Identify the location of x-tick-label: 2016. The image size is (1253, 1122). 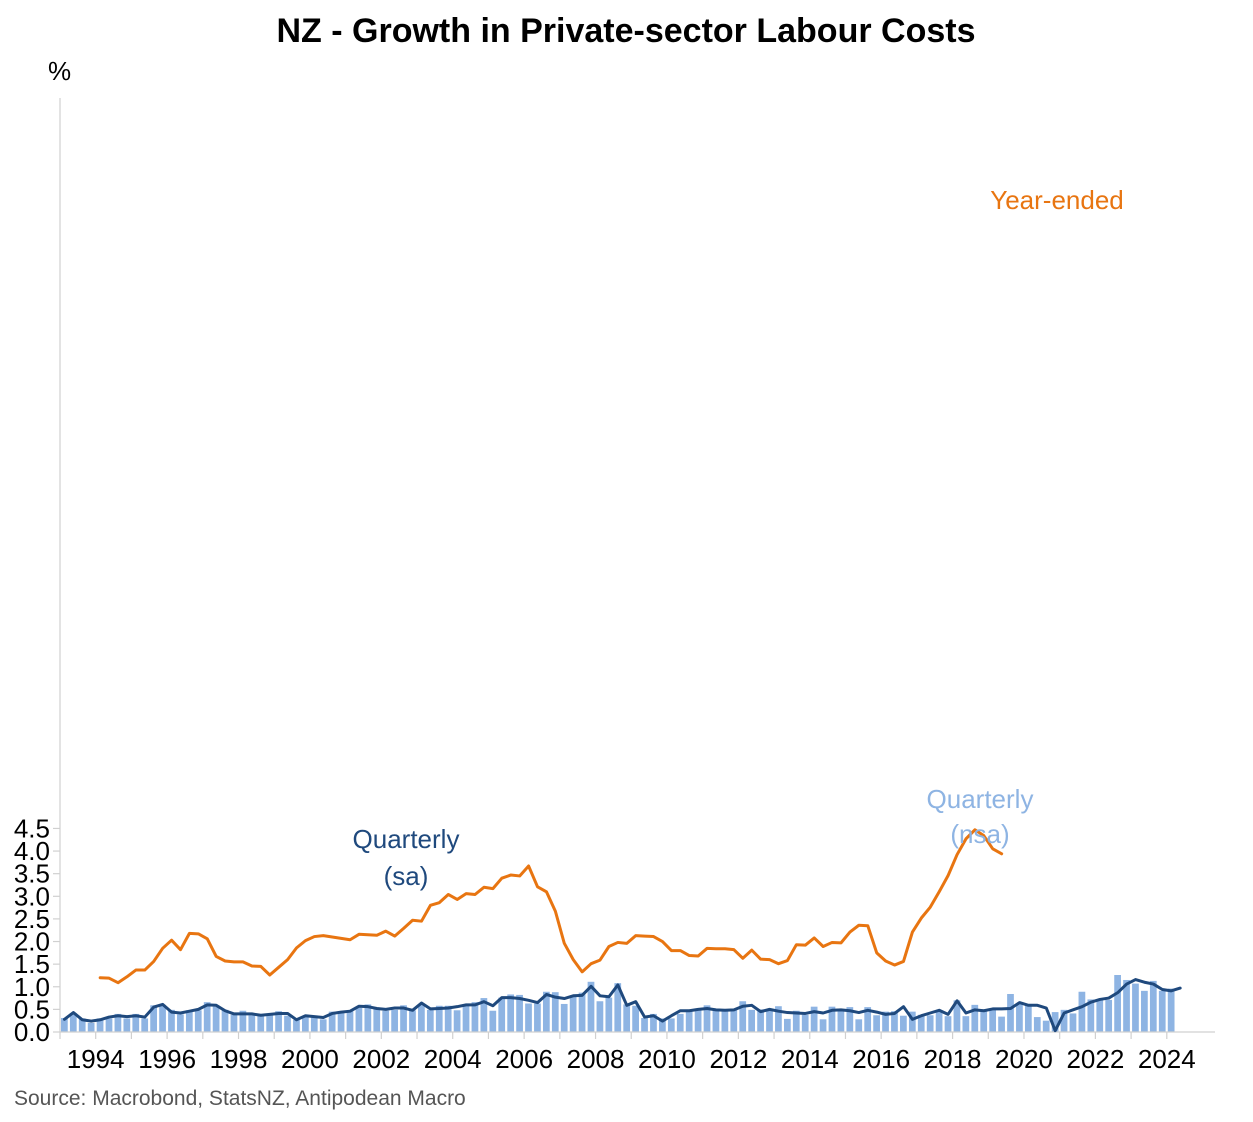
(881, 1059).